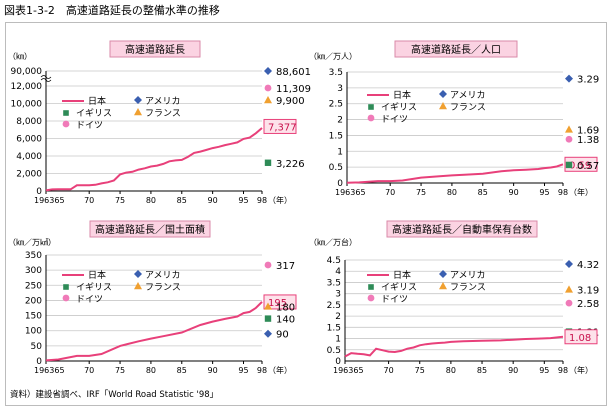  Describe the element at coordinates (27, 105) in the screenshot. I see `y-tick-label: 10,000` at that location.